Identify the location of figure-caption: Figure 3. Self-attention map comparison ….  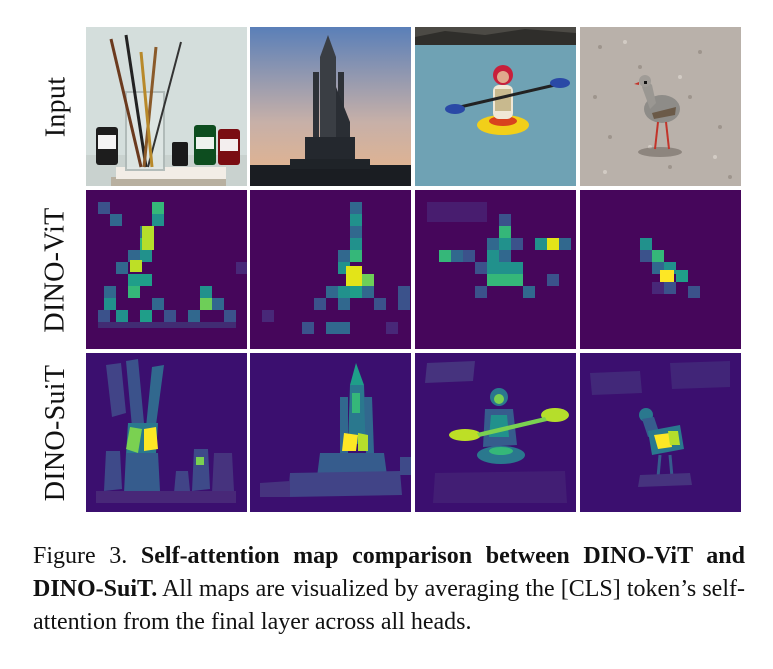
(389, 589).